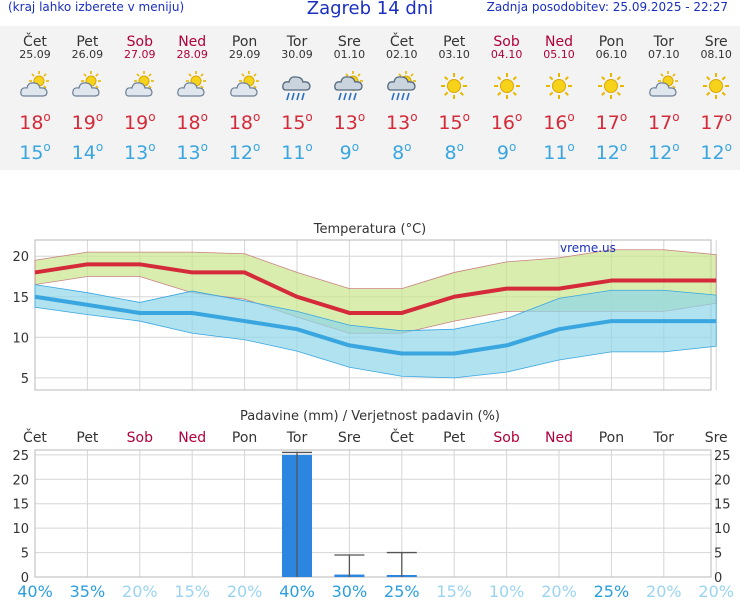  What do you see at coordinates (722, 456) in the screenshot?
I see `y-tick-label-right: 25` at bounding box center [722, 456].